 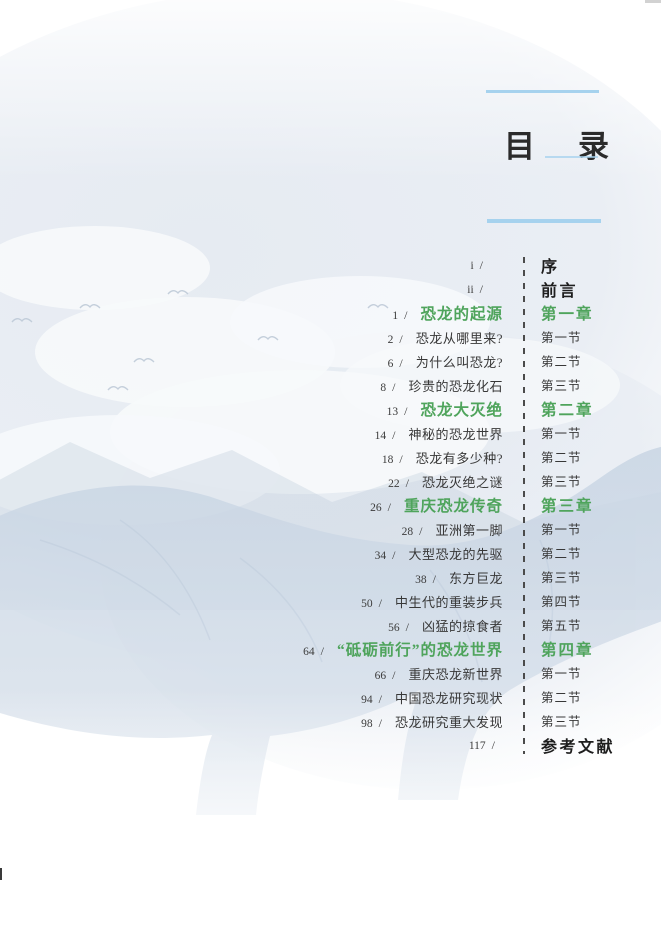 What do you see at coordinates (455, 674) in the screenshot?
I see `entry-title: 重庆恐龙新世界` at bounding box center [455, 674].